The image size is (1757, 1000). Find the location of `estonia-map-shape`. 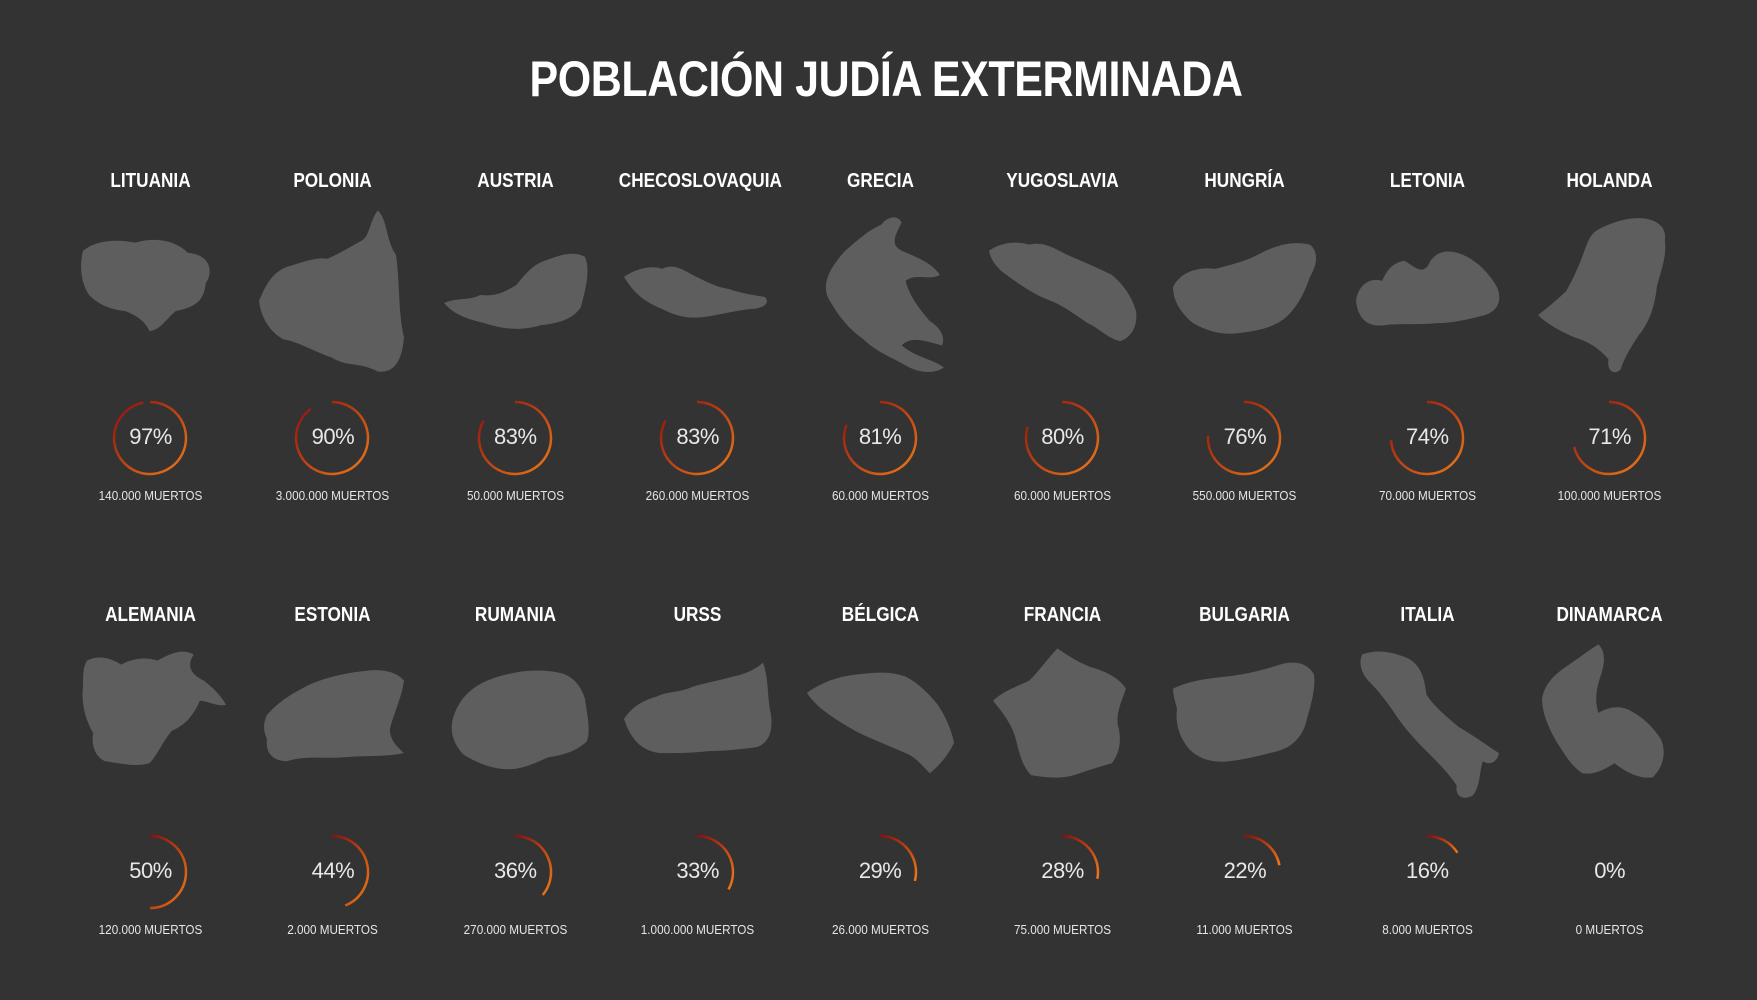

estonia-map-shape is located at coordinates (334, 716).